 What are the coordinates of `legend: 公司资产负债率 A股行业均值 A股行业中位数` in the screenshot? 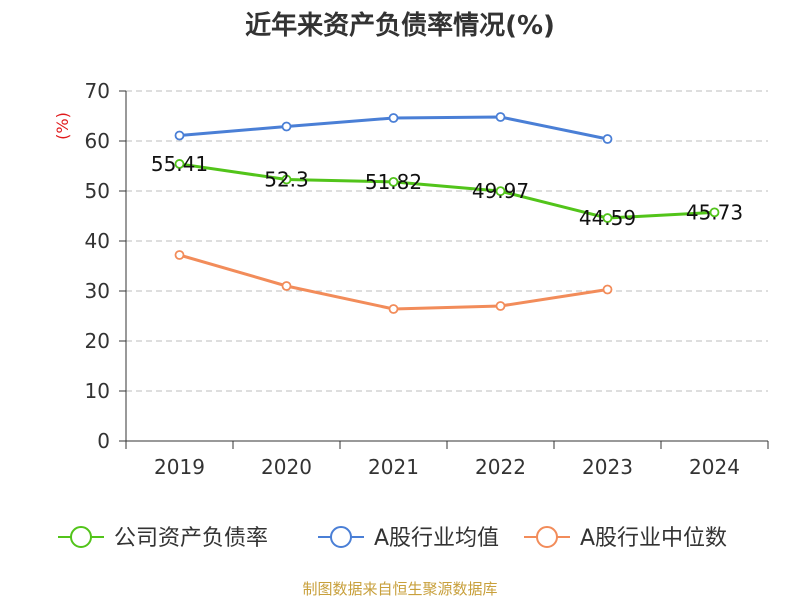 It's located at (392, 538).